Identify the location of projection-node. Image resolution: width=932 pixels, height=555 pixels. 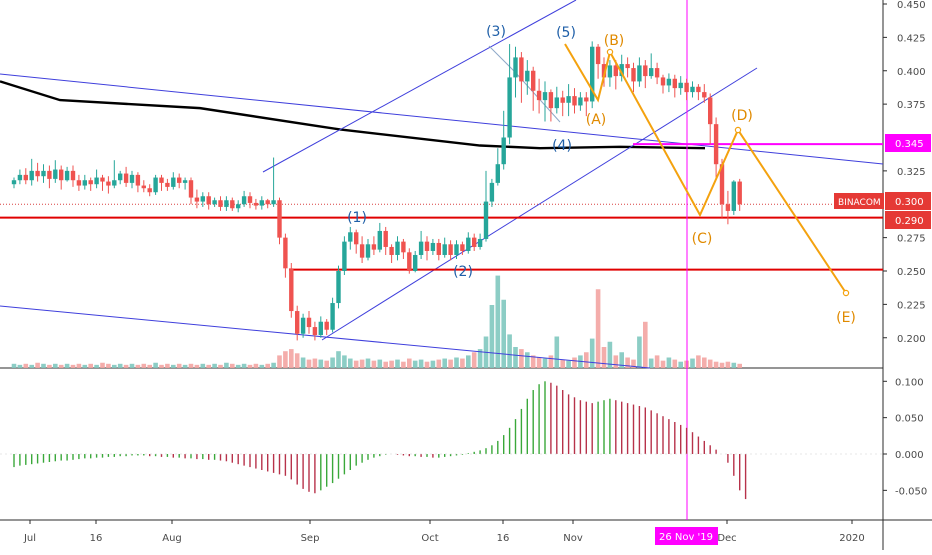
(610, 52).